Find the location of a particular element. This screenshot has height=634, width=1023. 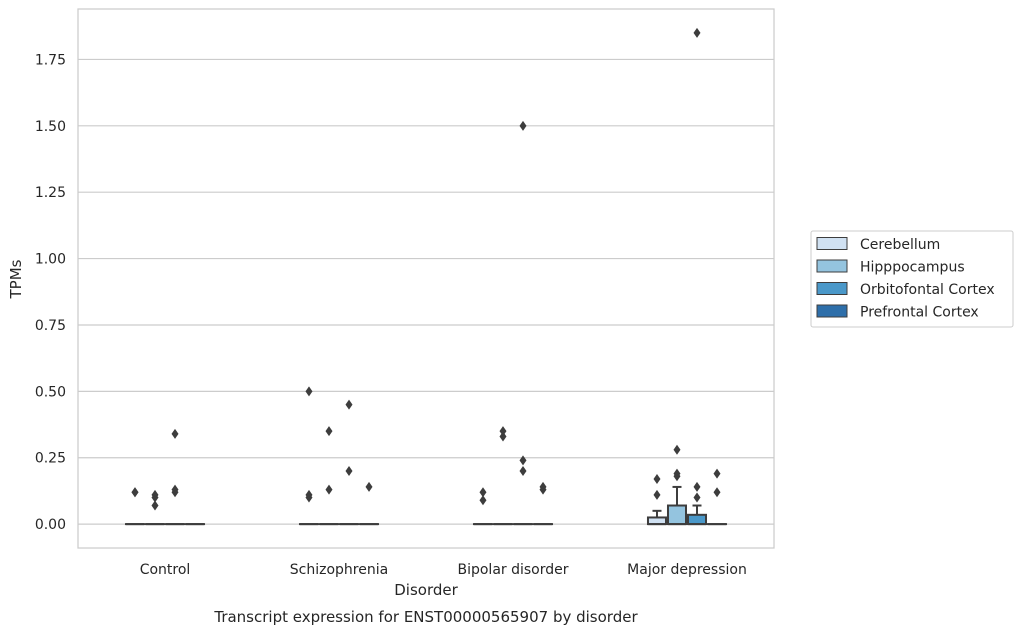

y-axis-ticks: 0.00 0.25 0.50 0.75 1.00 1.25 1.50 1.75 is located at coordinates (50, 292).